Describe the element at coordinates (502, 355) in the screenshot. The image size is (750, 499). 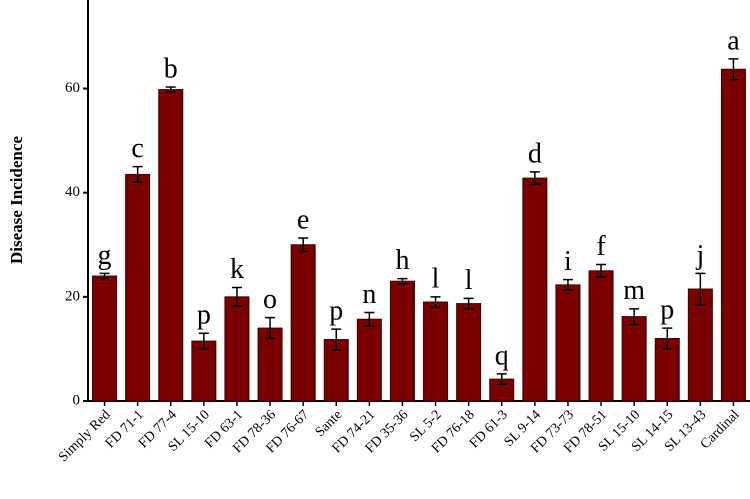
I see `annotation: q` at that location.